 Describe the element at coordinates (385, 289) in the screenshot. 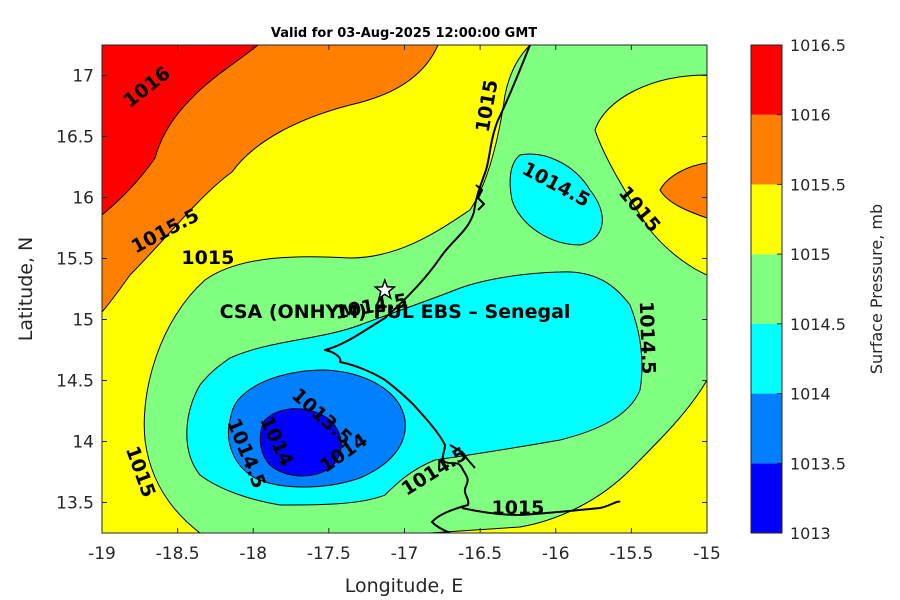

I see `star-icon` at that location.